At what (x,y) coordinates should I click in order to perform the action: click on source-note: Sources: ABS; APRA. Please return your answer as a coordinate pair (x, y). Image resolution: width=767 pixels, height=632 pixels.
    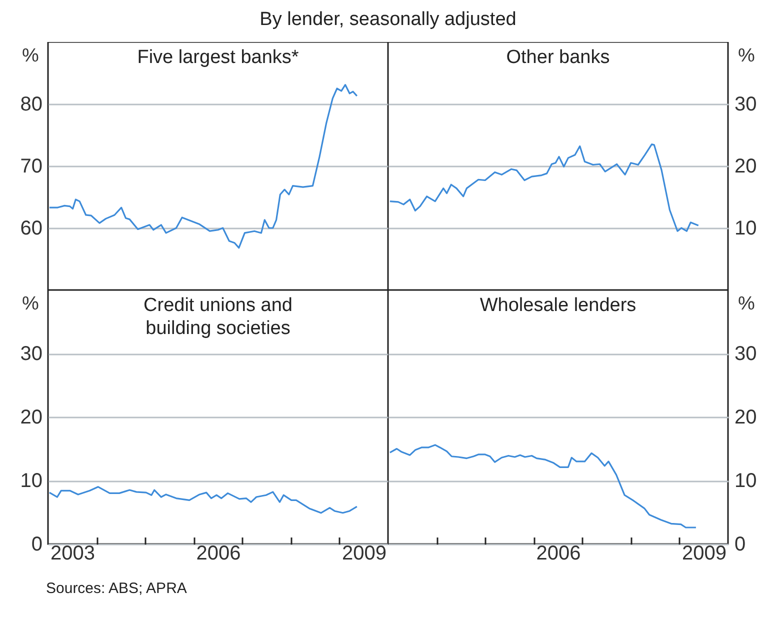
    Looking at the image, I should click on (117, 589).